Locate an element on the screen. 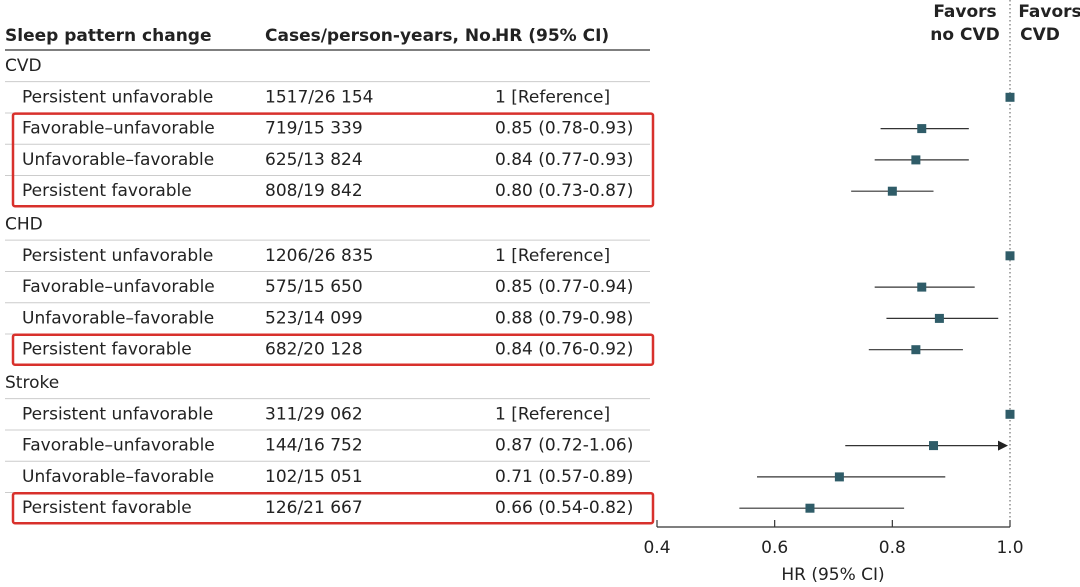 The width and height of the screenshot is (1080, 587). cases: 1517/26 154 is located at coordinates (319, 97).